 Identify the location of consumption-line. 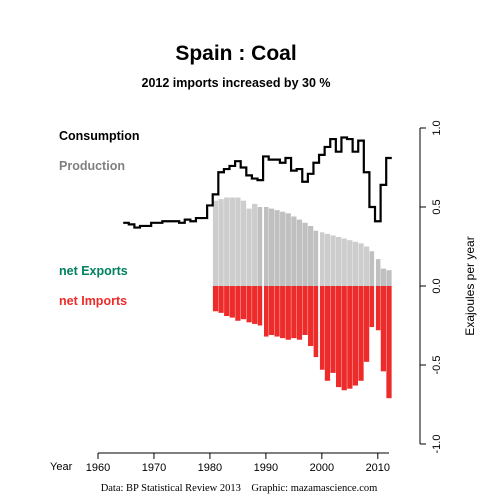
(257, 182).